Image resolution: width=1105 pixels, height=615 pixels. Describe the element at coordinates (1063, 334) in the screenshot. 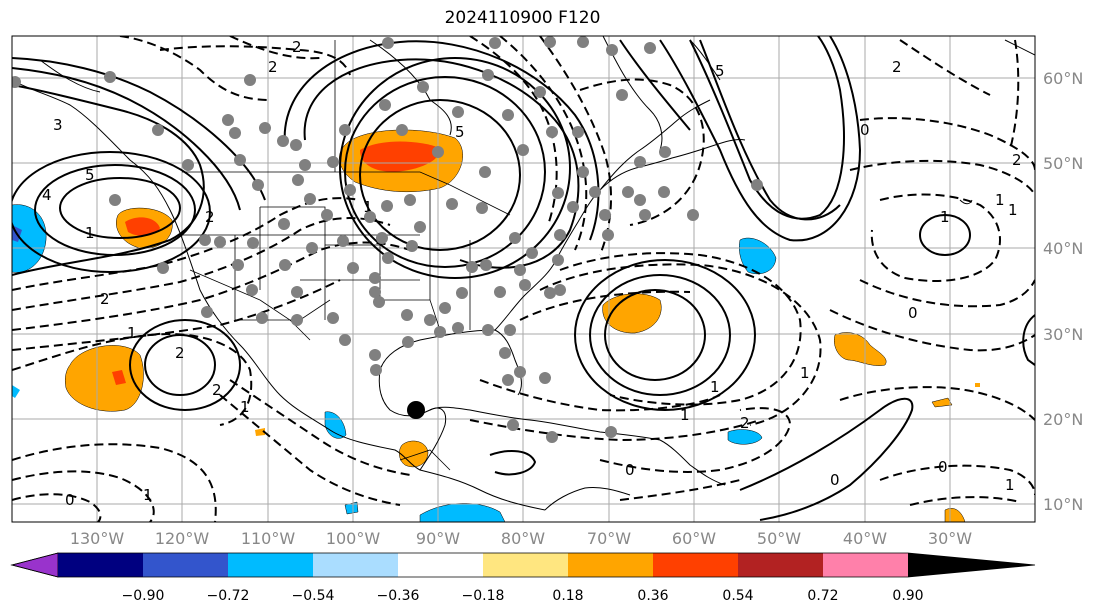

I see `lat-label: 30°N` at that location.